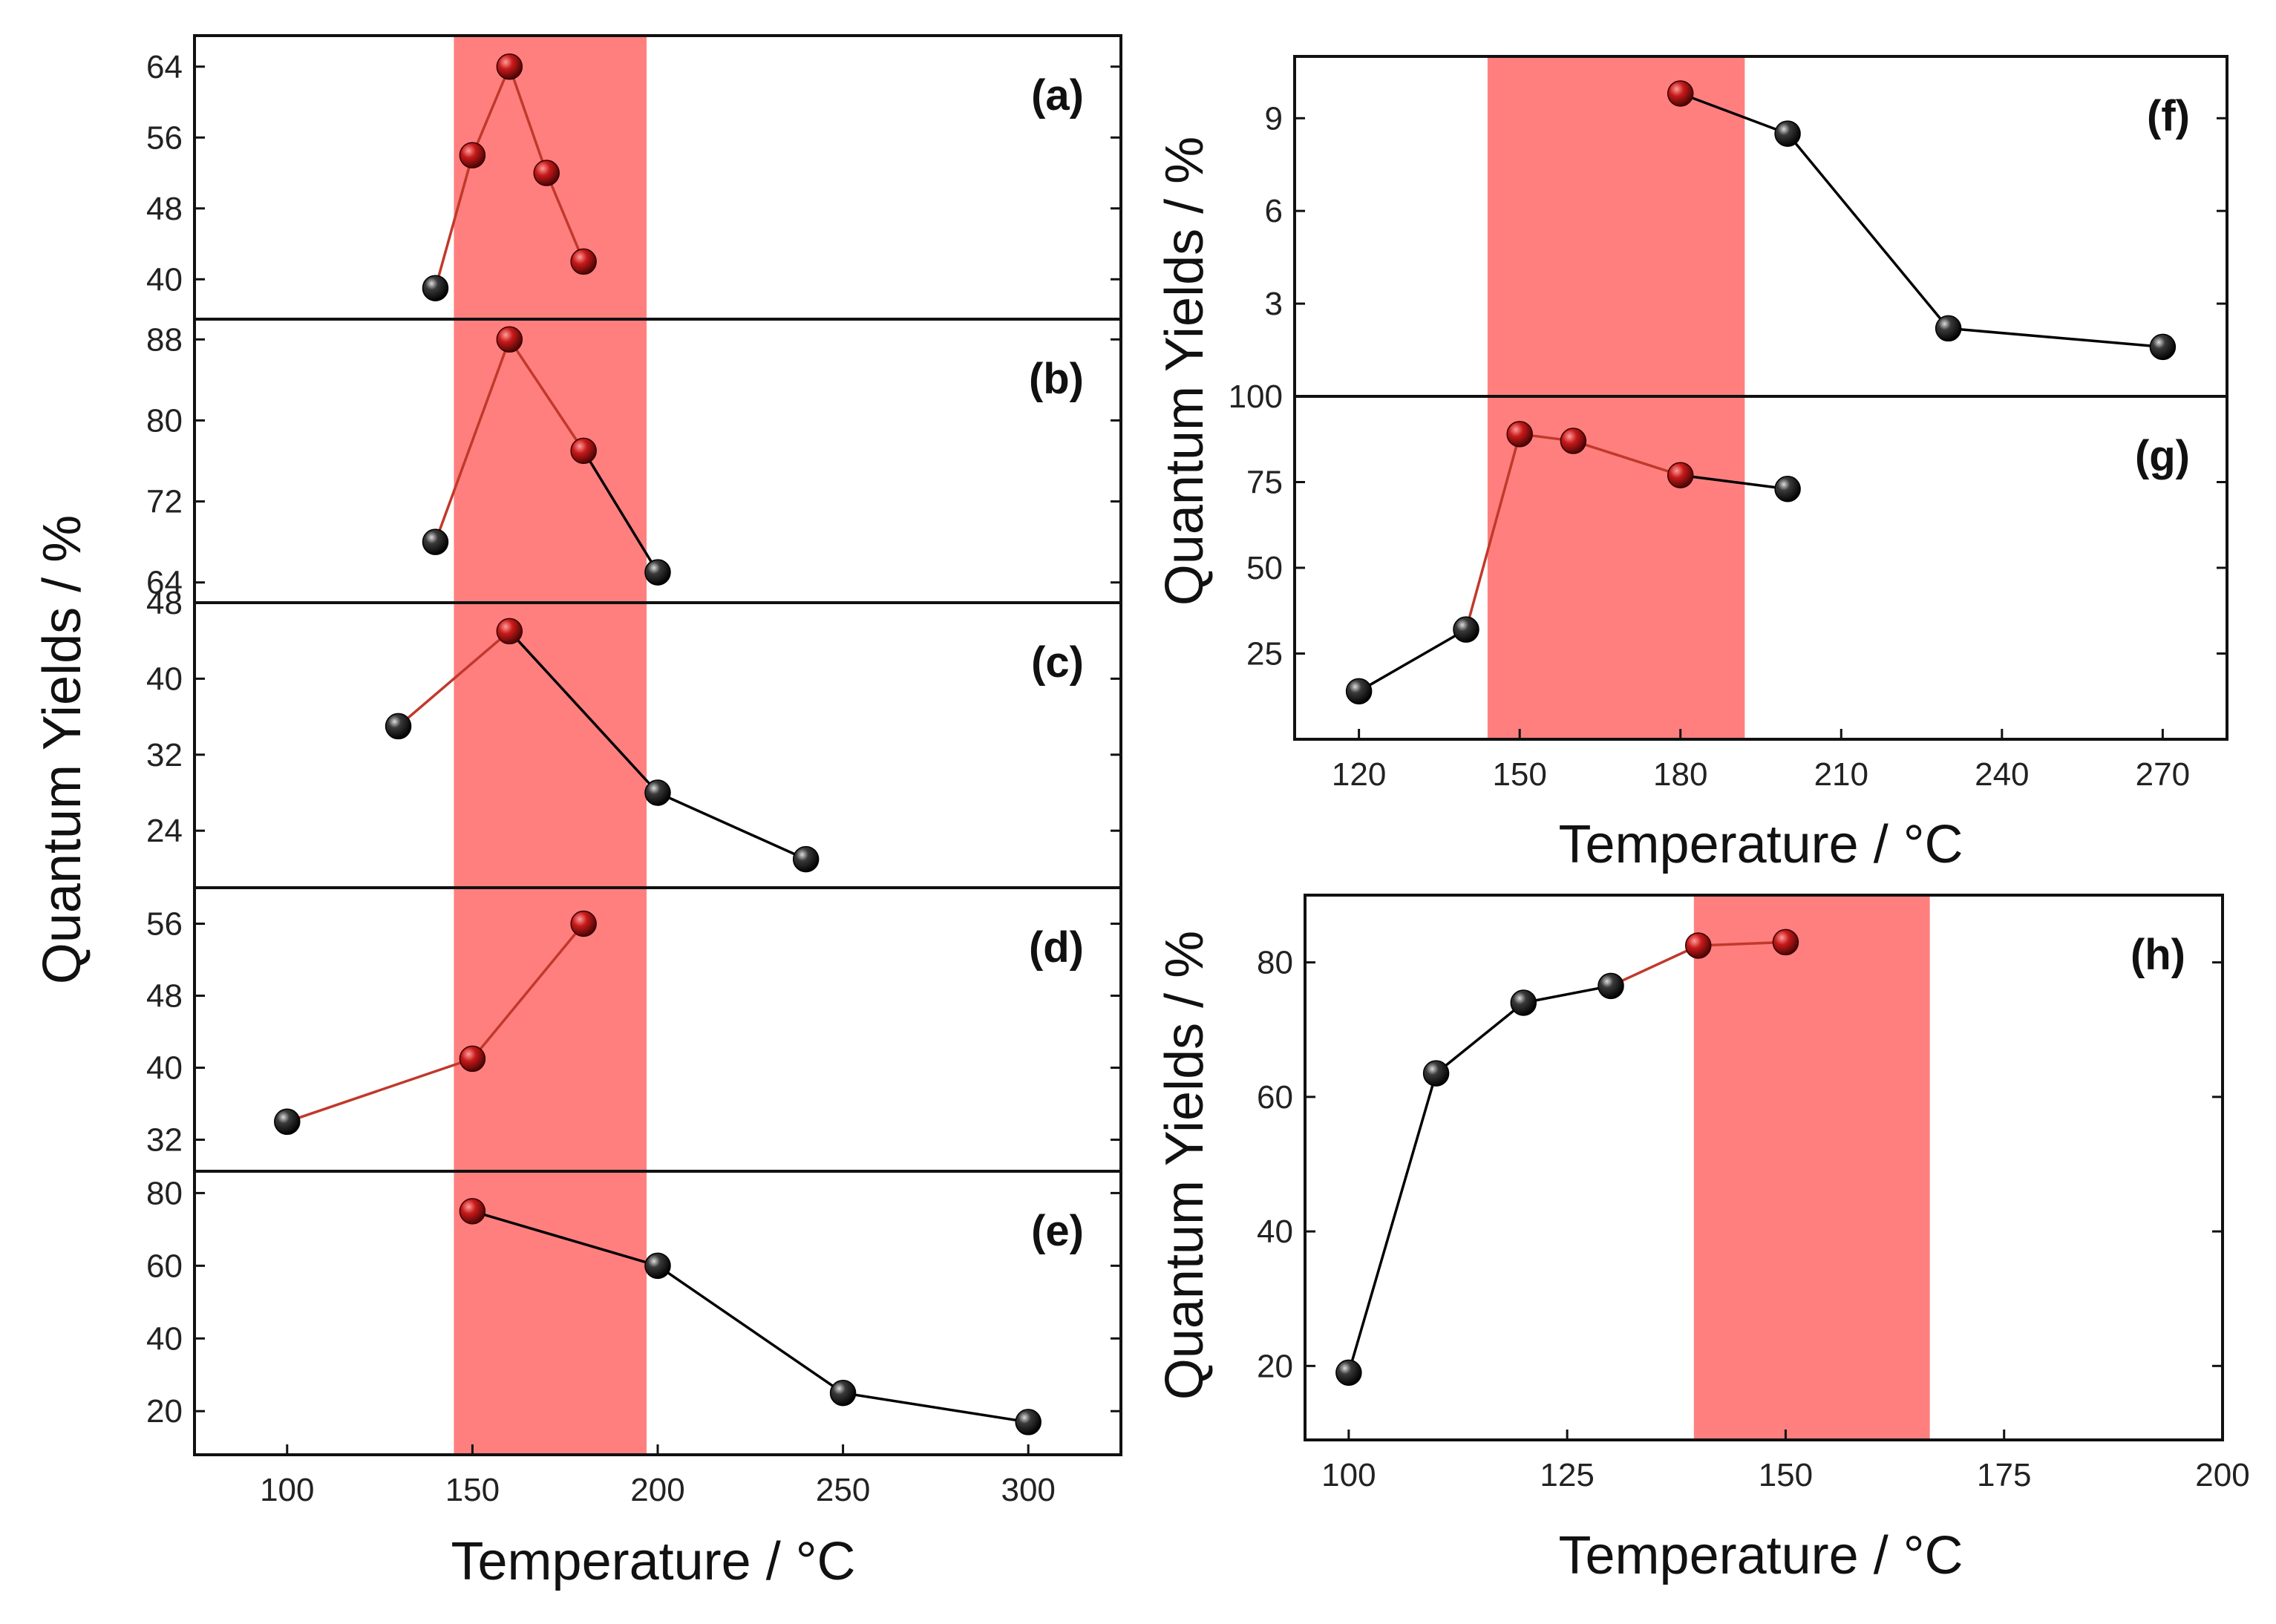  Describe the element at coordinates (63, 750) in the screenshot. I see `left-y-axis-title: Quantum Yields / %` at that location.